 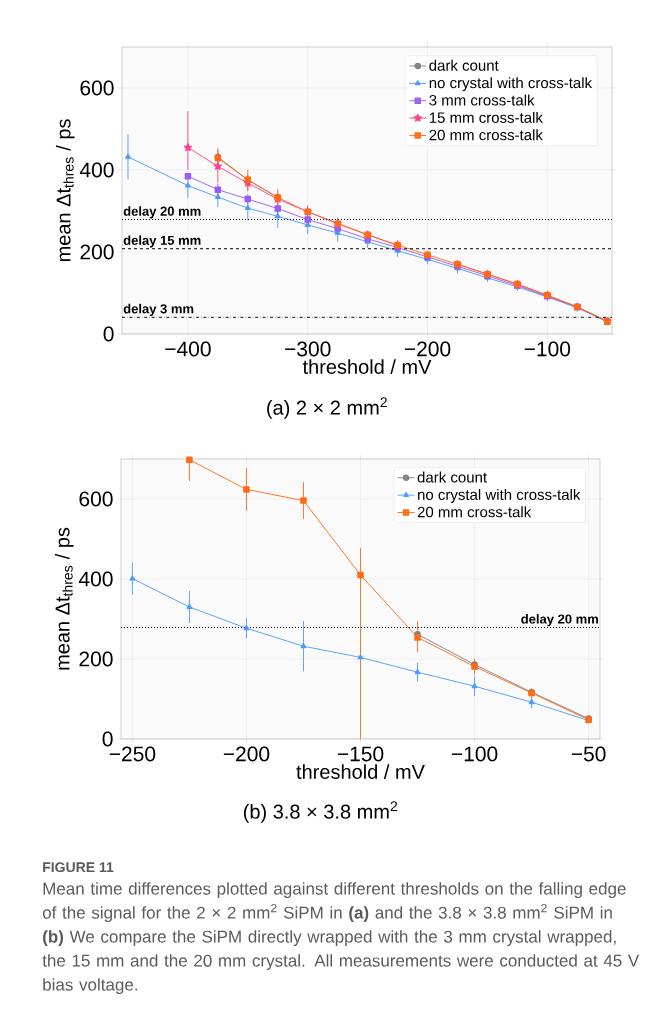 I want to click on x-tick-label: −150, so click(x=360, y=754).